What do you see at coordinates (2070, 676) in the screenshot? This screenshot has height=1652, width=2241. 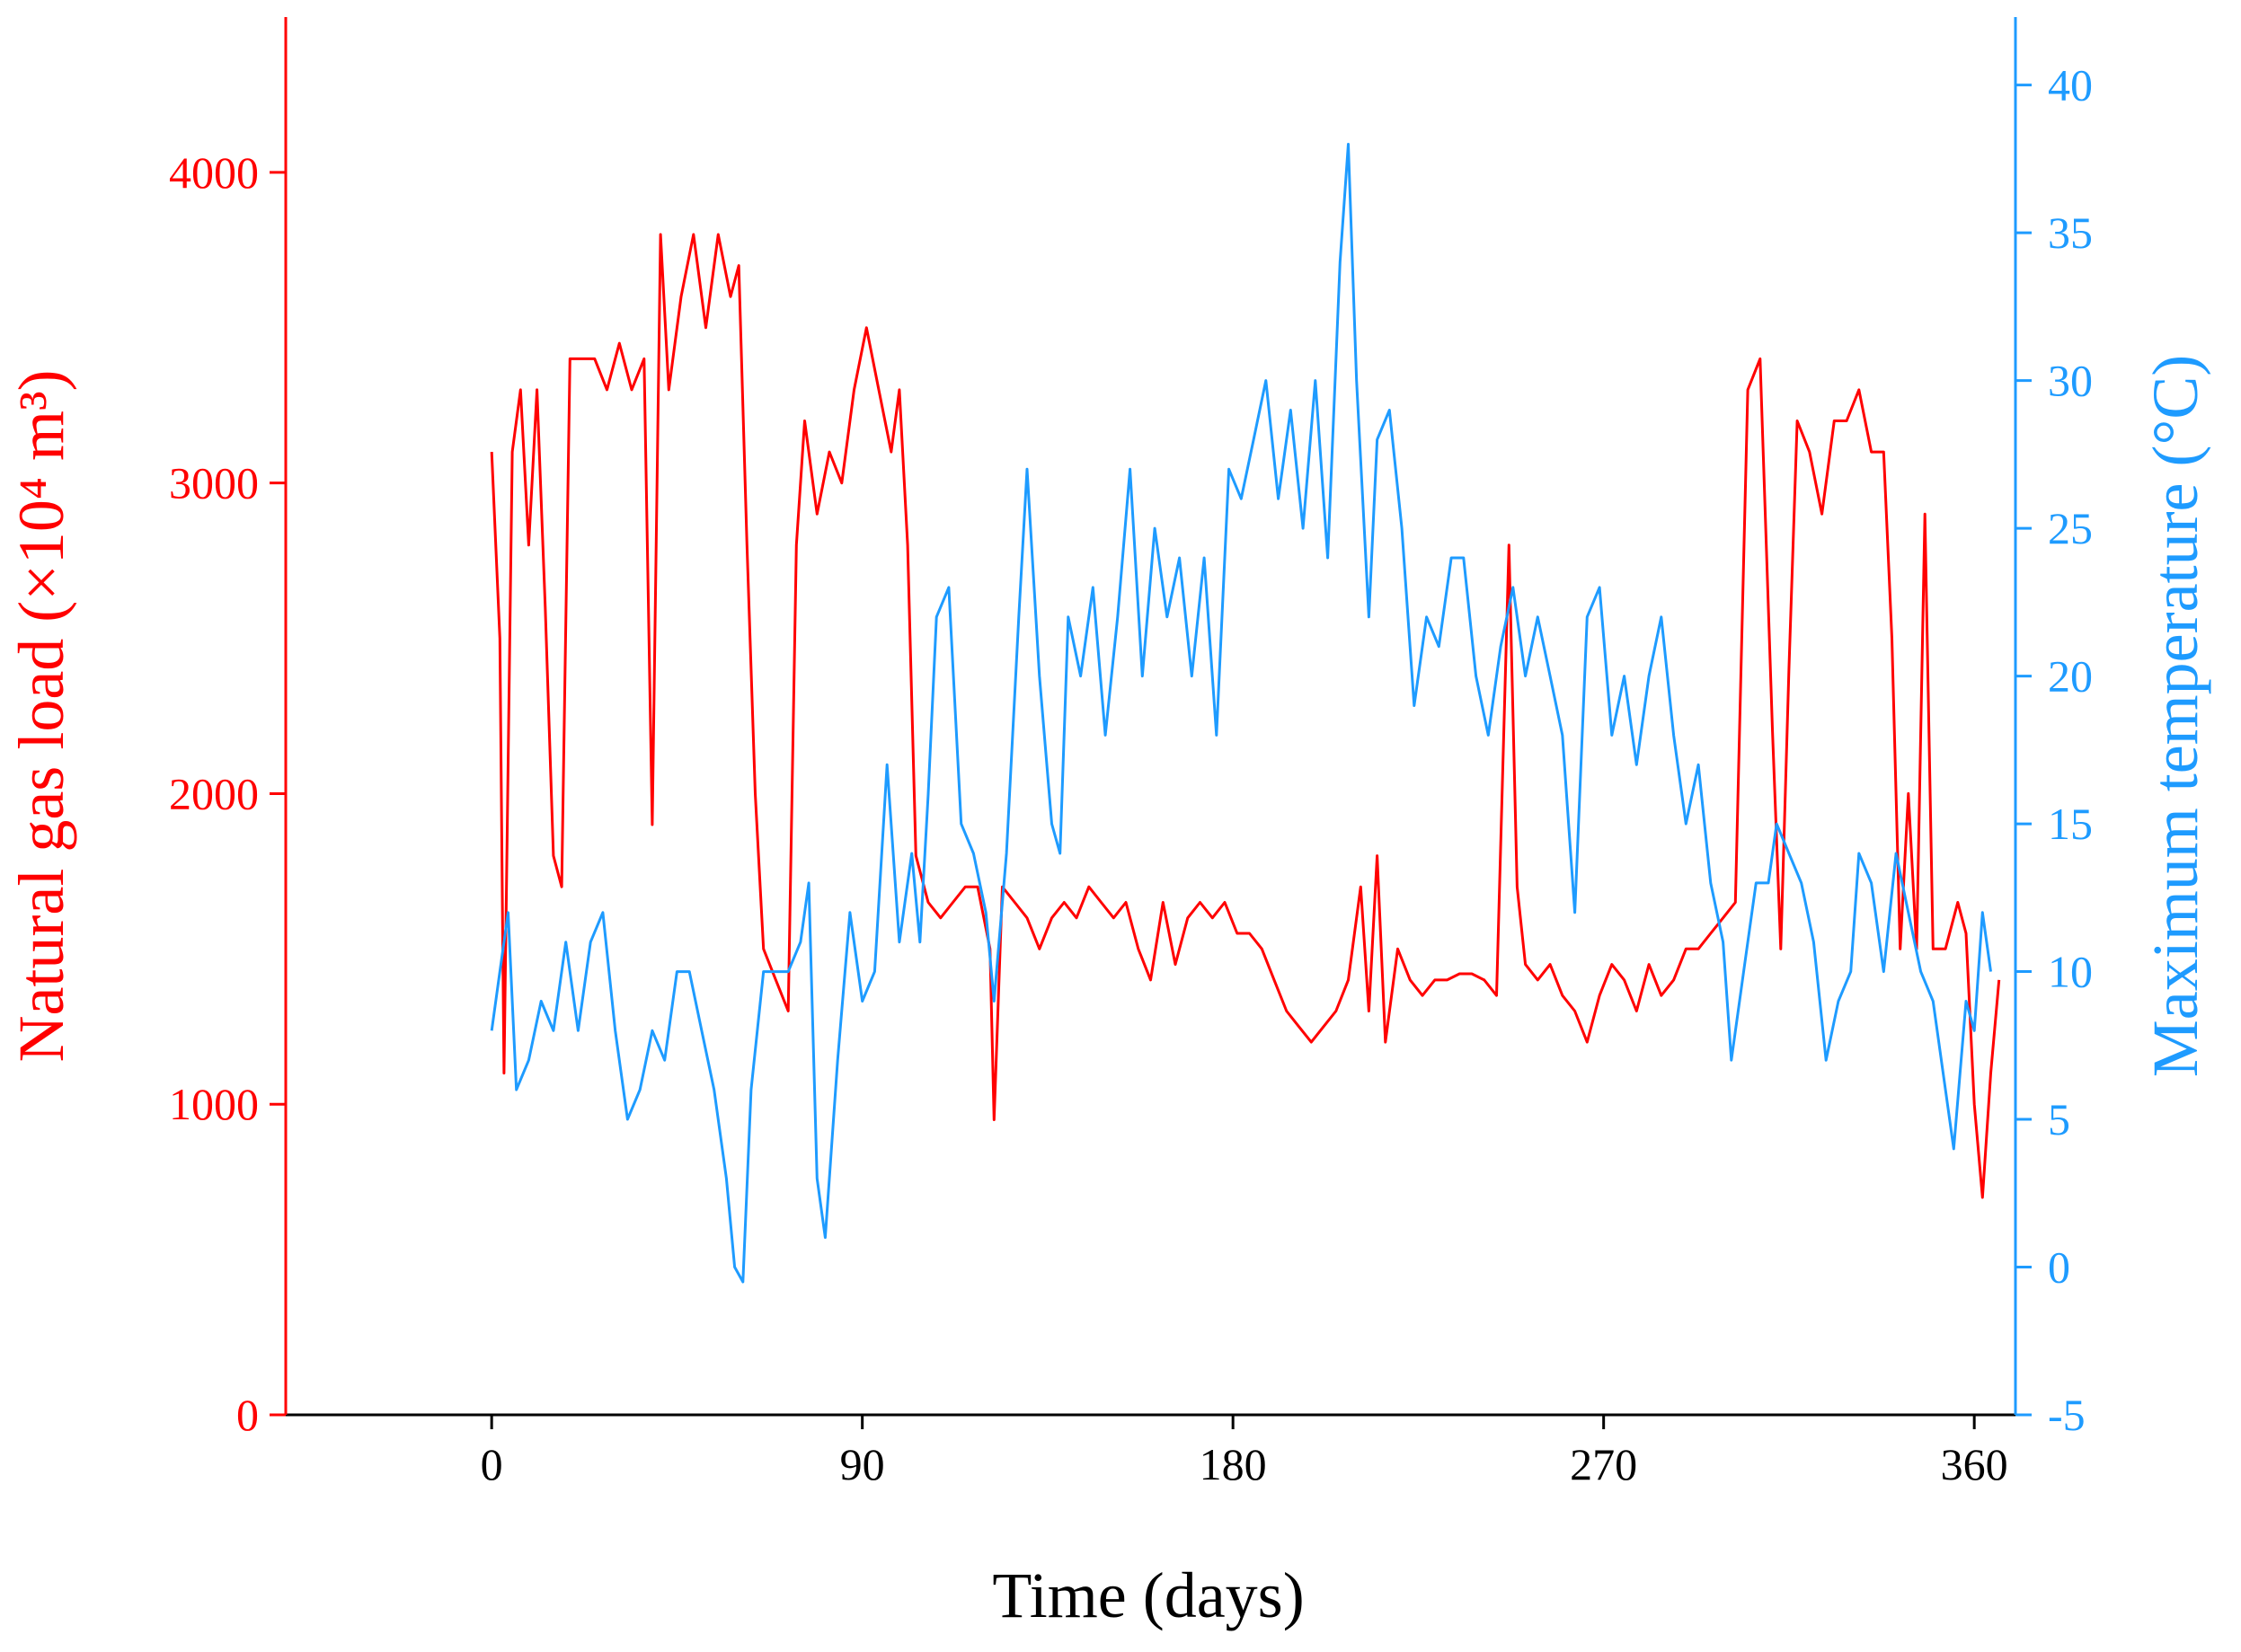 I see `y2-tick-label: 20` at bounding box center [2070, 676].